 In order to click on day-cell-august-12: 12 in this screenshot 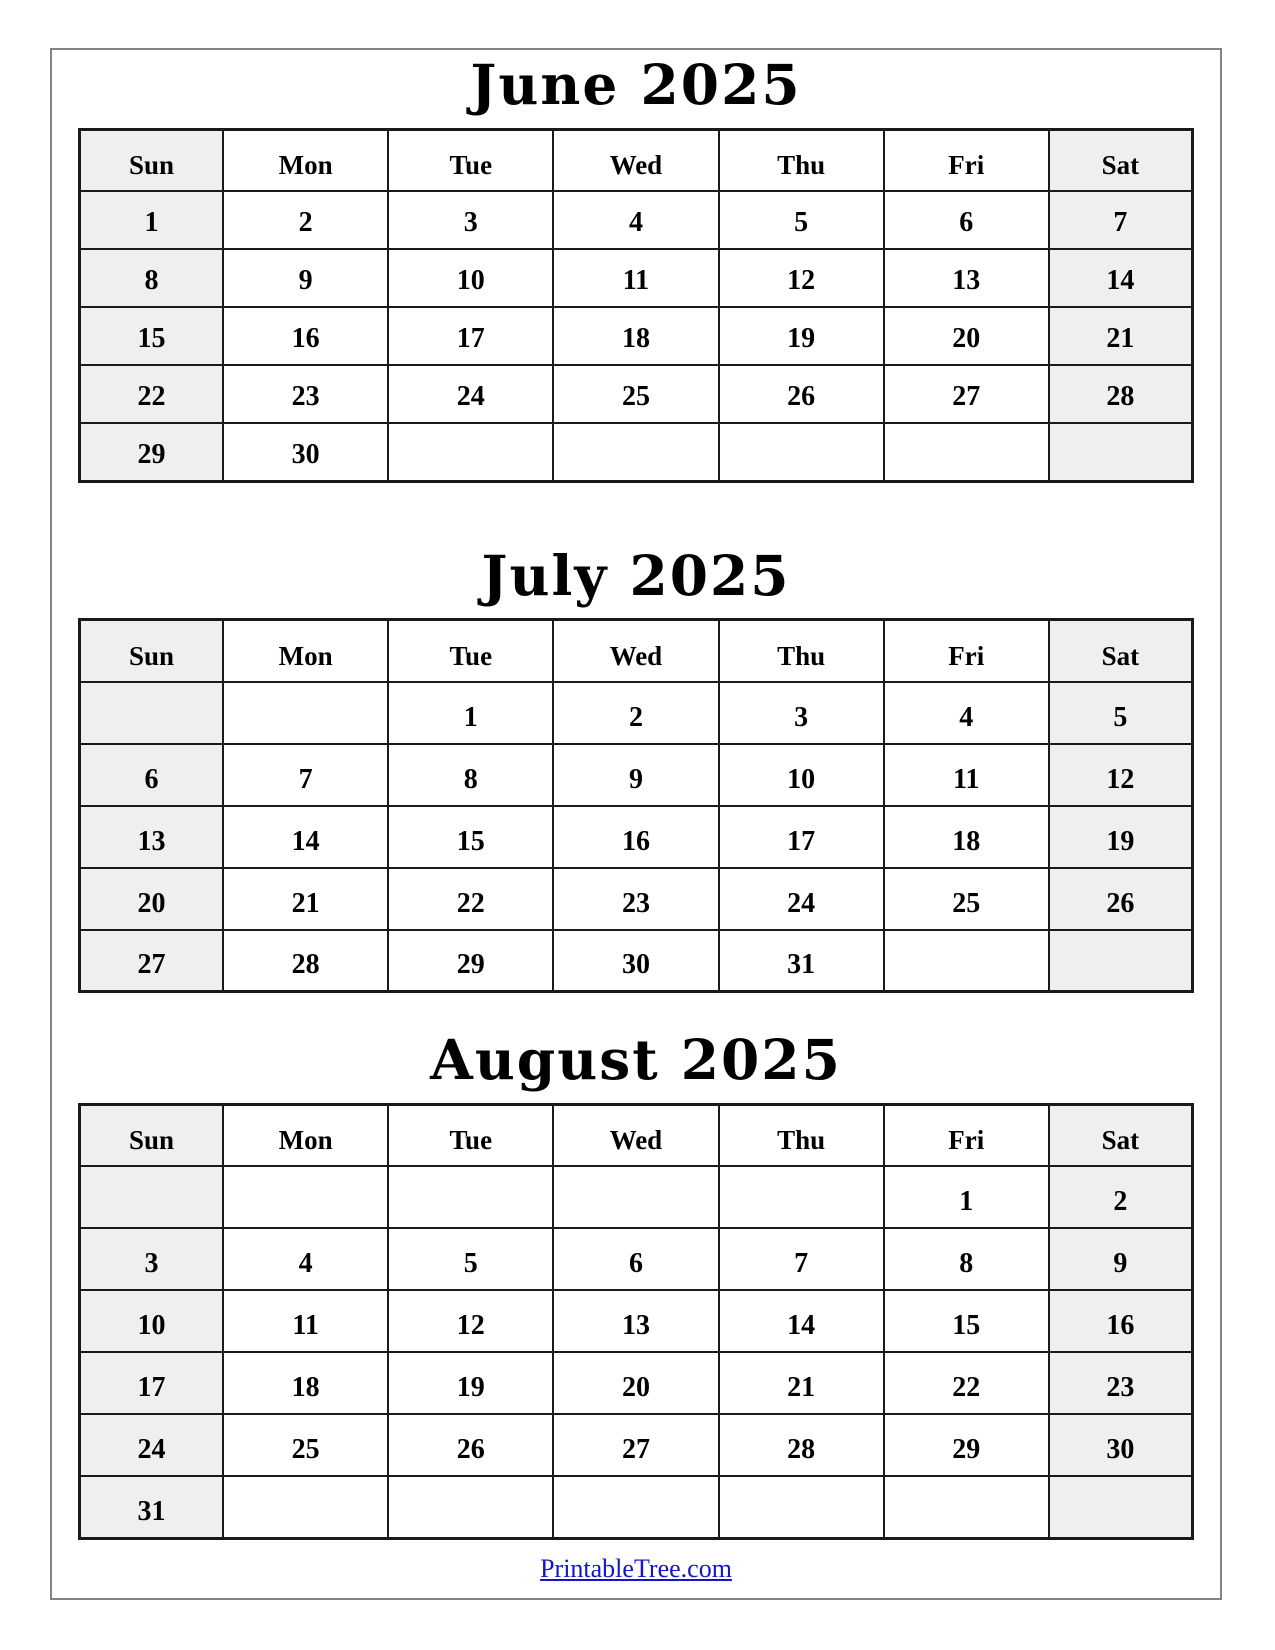, I will do `click(471, 1321)`.